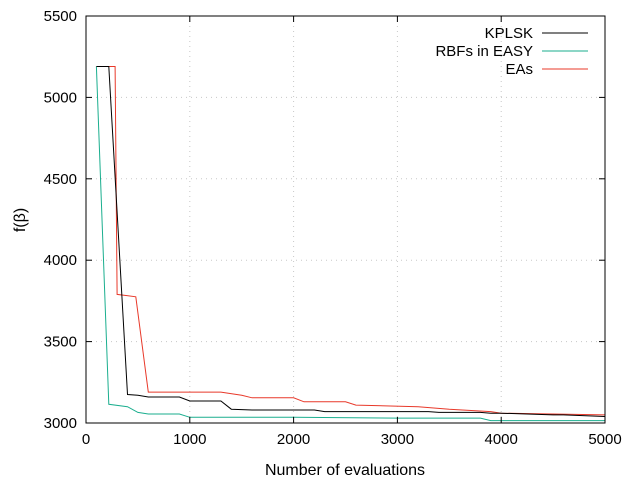 The height and width of the screenshot is (480, 640). I want to click on y-tick-label: 3000, so click(60, 423).